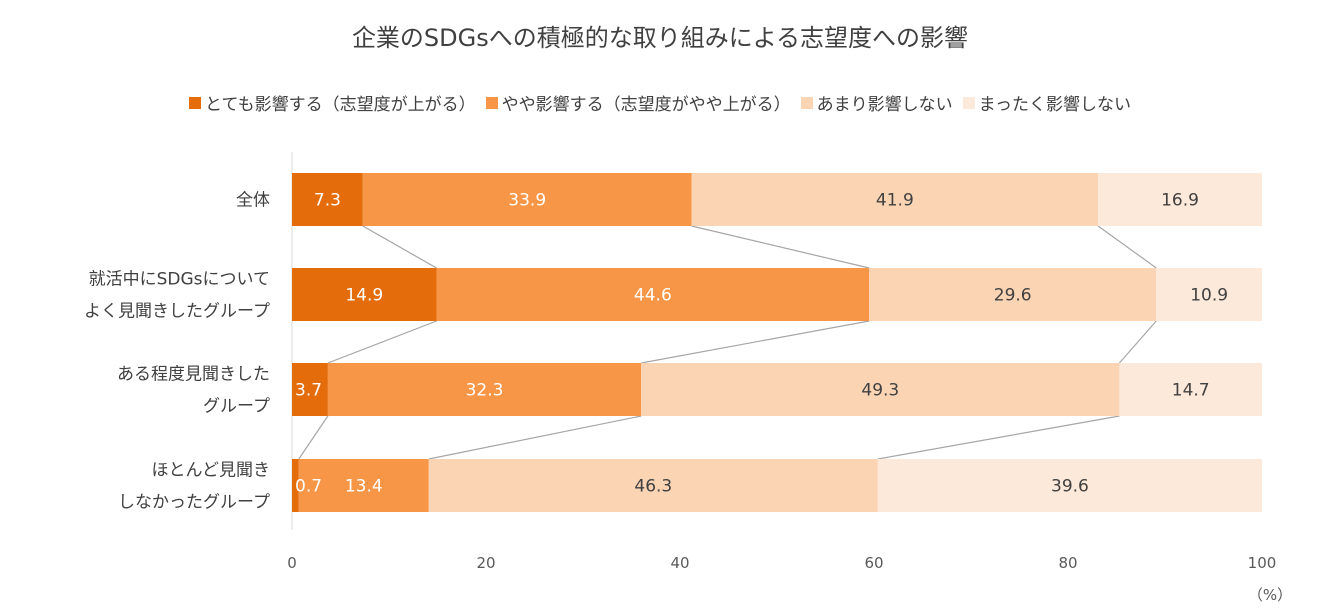  What do you see at coordinates (660, 38) in the screenshot?
I see `chart-title: 企業のSDGsへの積極的な取り組みによる志望度への影響` at bounding box center [660, 38].